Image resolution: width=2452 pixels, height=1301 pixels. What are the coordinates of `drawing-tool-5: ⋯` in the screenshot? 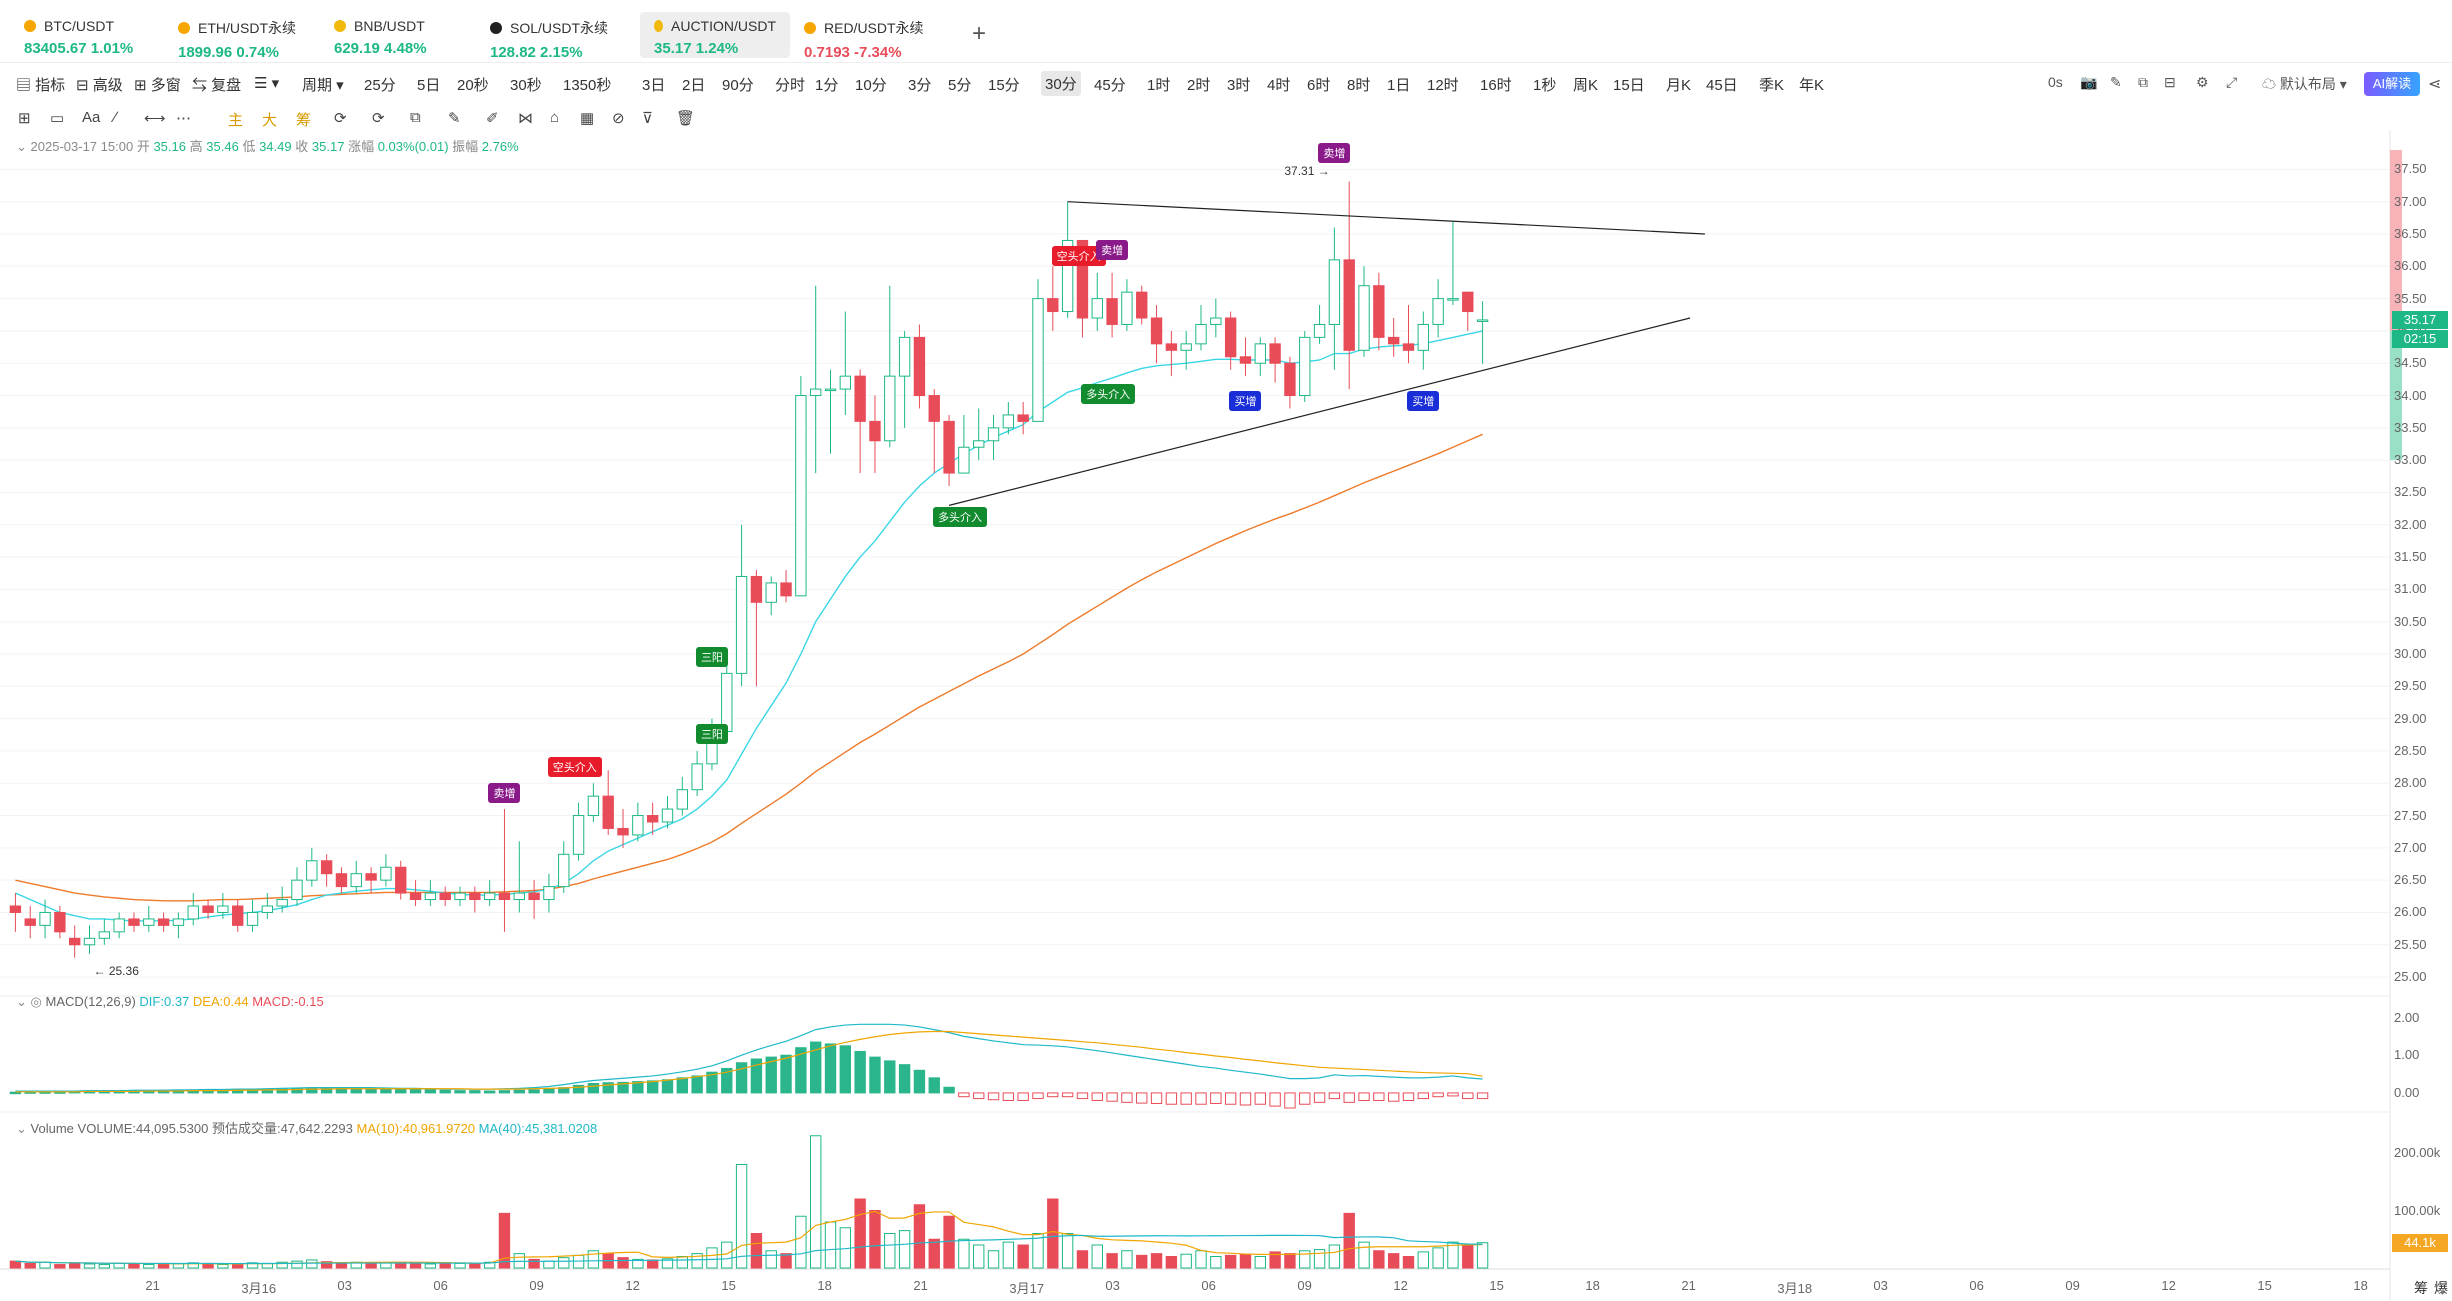 It's located at (183, 118).